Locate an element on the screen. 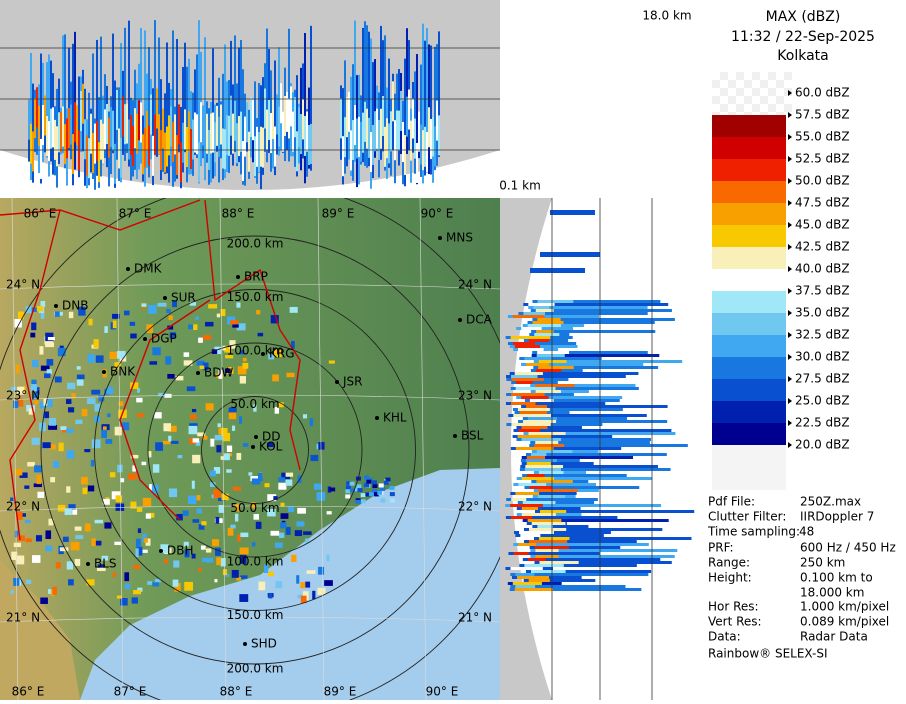 This screenshot has height=704, width=906. bottom-height: 0.1 km is located at coordinates (520, 186).